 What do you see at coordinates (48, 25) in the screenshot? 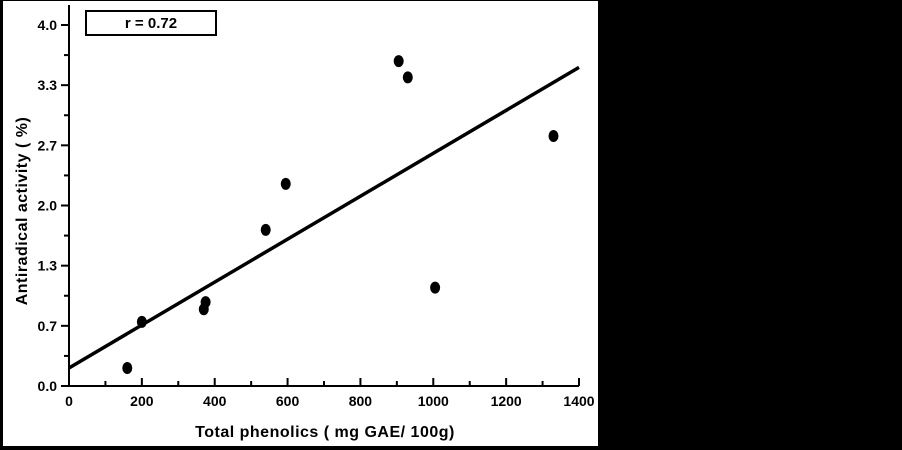
I see `y-tick-label: 4.0` at bounding box center [48, 25].